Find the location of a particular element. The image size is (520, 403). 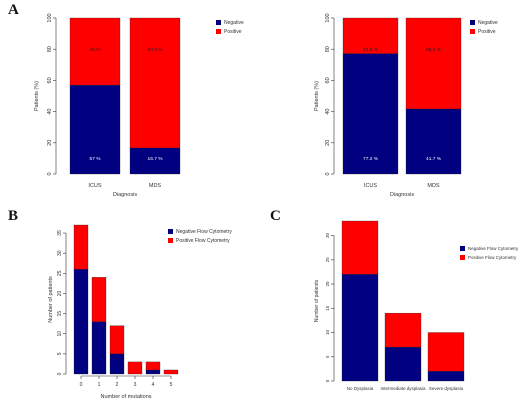

bar-value-label: 43 % is located at coordinates (96, 50).